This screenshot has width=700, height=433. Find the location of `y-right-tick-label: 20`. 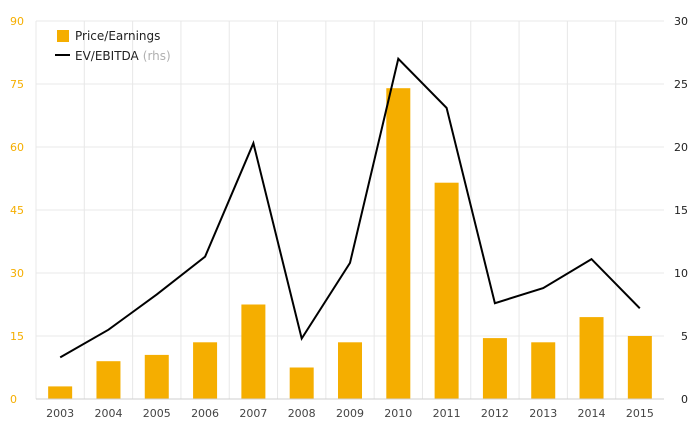

y-right-tick-label: 20 is located at coordinates (681, 147).